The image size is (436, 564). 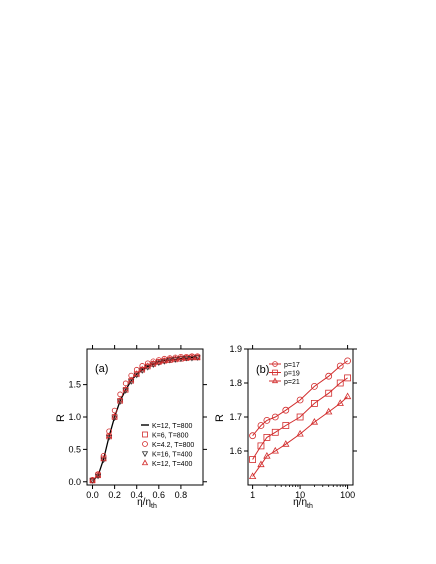 I want to click on panel-b-series, so click(x=300, y=418).